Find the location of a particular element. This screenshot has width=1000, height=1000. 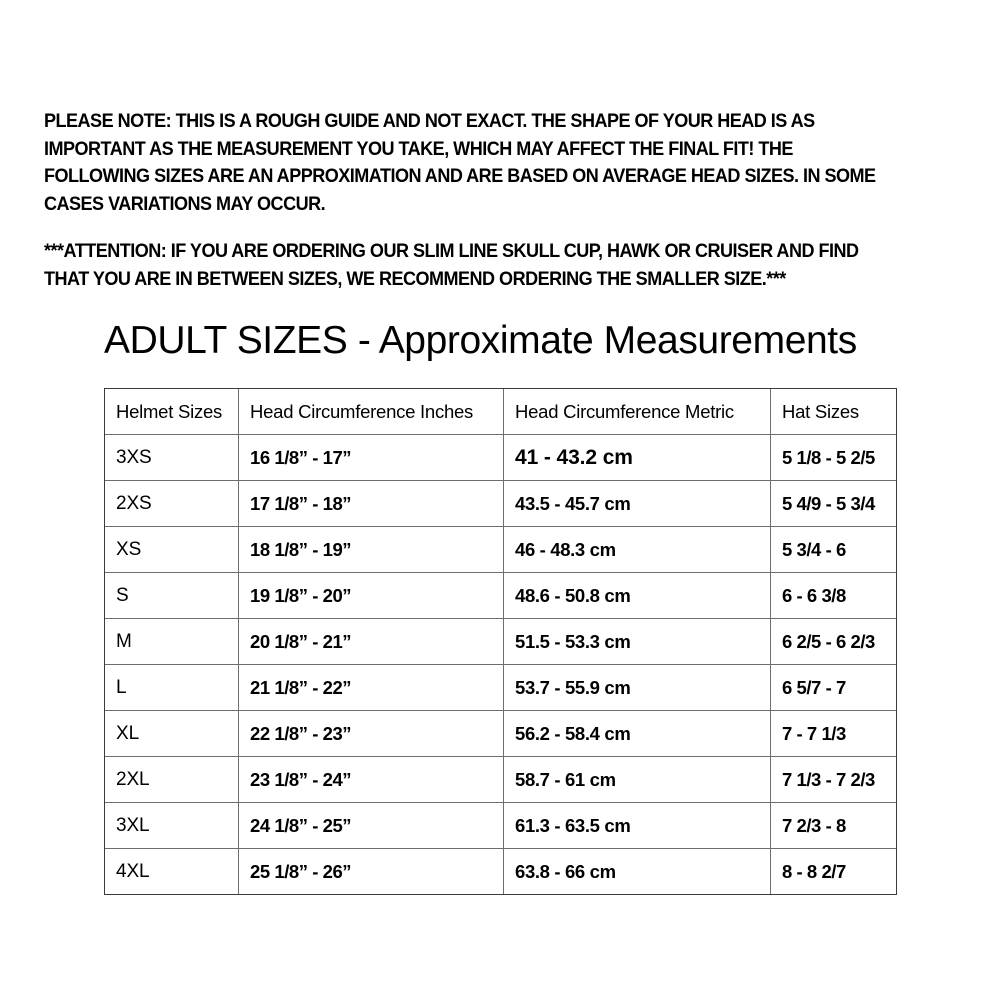

cell-hat-size: 6 5/7 - 7 is located at coordinates (833, 687).